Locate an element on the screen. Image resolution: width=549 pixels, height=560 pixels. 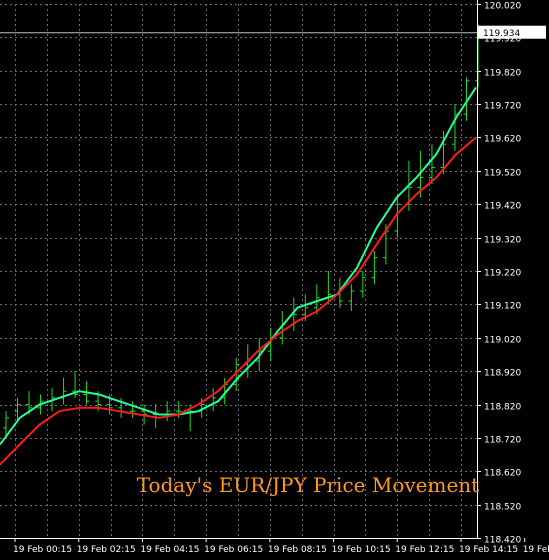
x-tick-label: 19 Feb 02:15 is located at coordinates (106, 550).